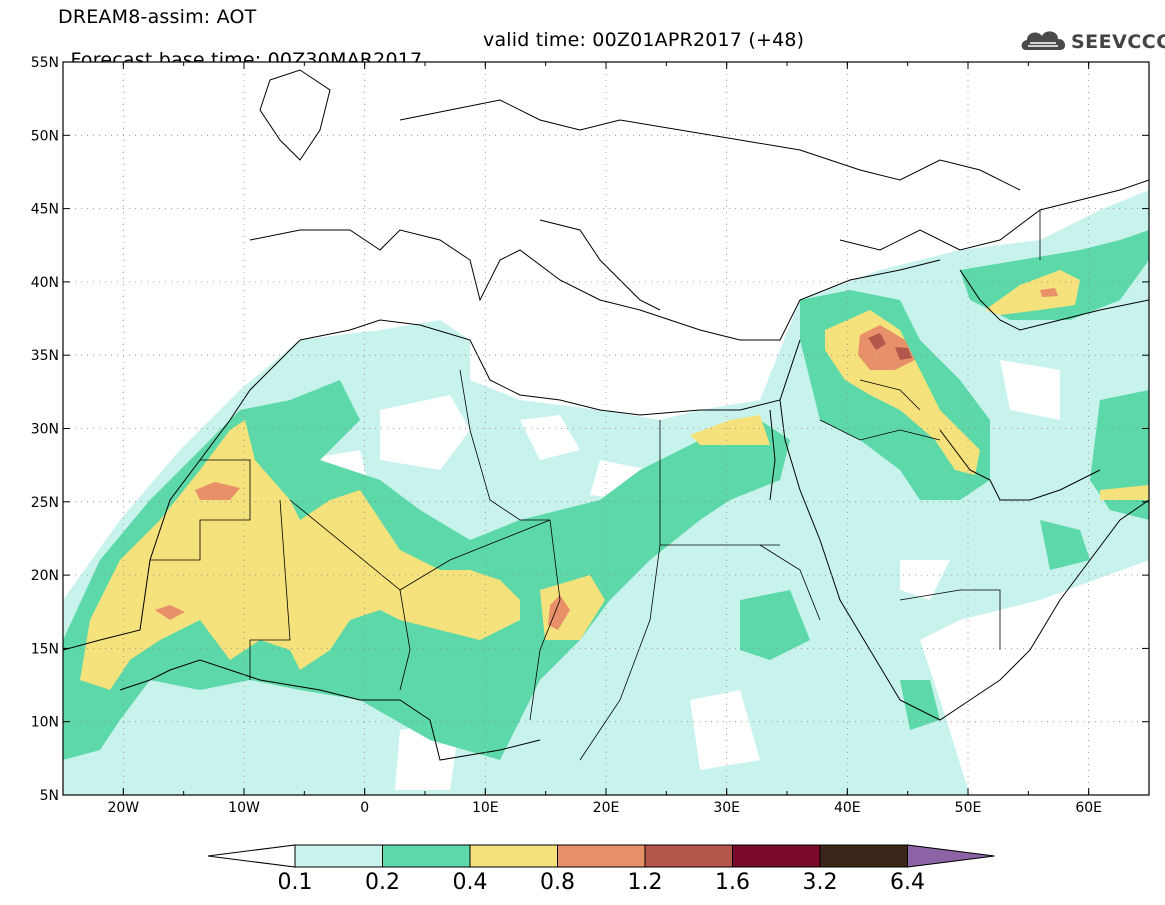 Image resolution: width=1165 pixels, height=905 pixels. I want to click on colorbar-level-label: 0.4, so click(470, 882).